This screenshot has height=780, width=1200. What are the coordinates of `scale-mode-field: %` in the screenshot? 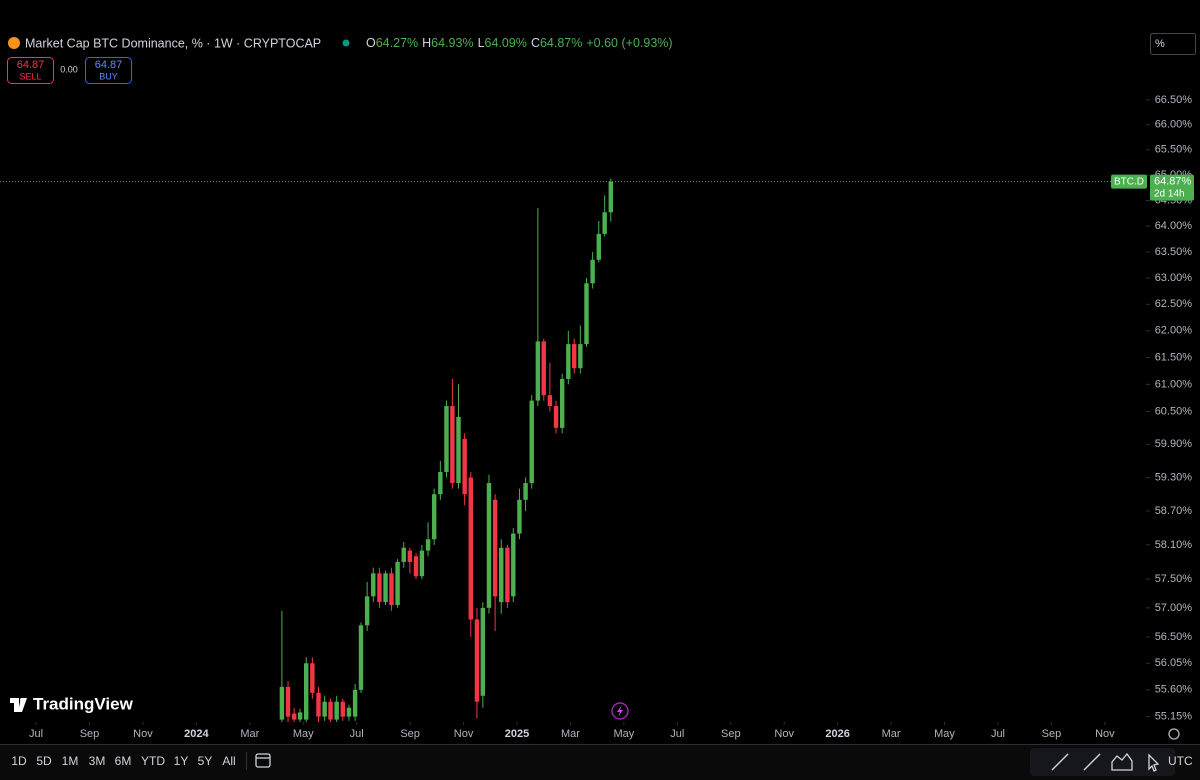 It's located at (1173, 44).